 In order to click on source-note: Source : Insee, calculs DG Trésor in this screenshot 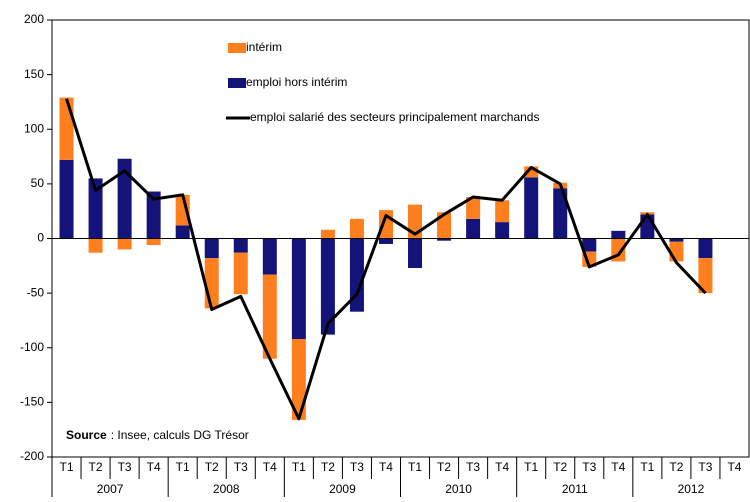, I will do `click(157, 435)`.